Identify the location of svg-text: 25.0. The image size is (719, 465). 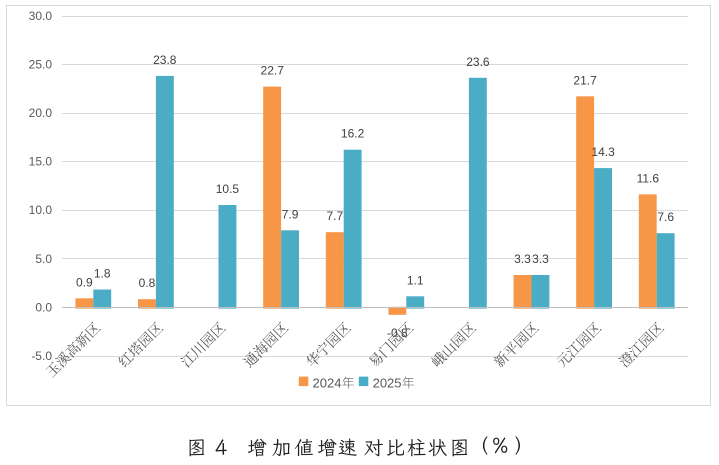
(41, 65).